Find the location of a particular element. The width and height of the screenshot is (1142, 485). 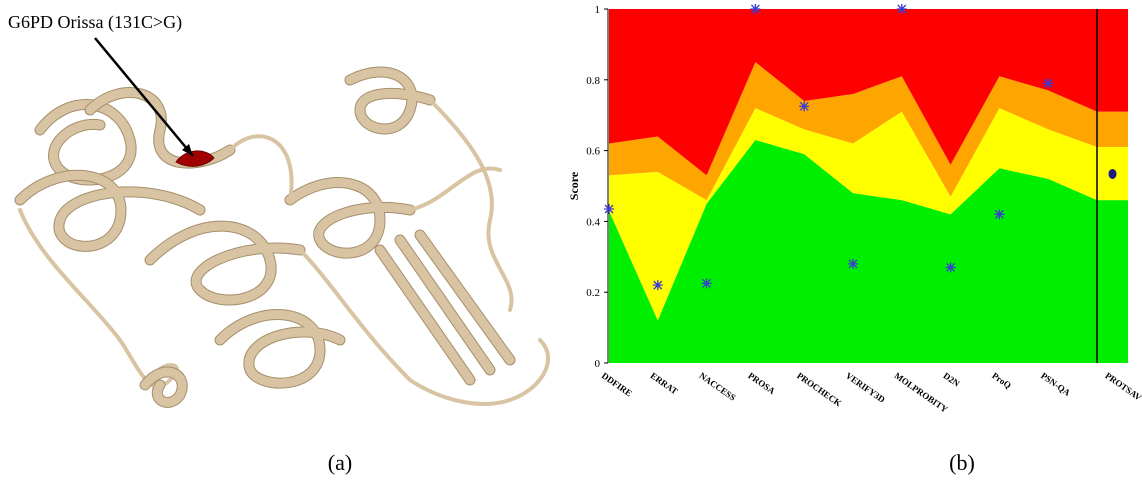

y-tick-label: 1 is located at coordinates (598, 10).